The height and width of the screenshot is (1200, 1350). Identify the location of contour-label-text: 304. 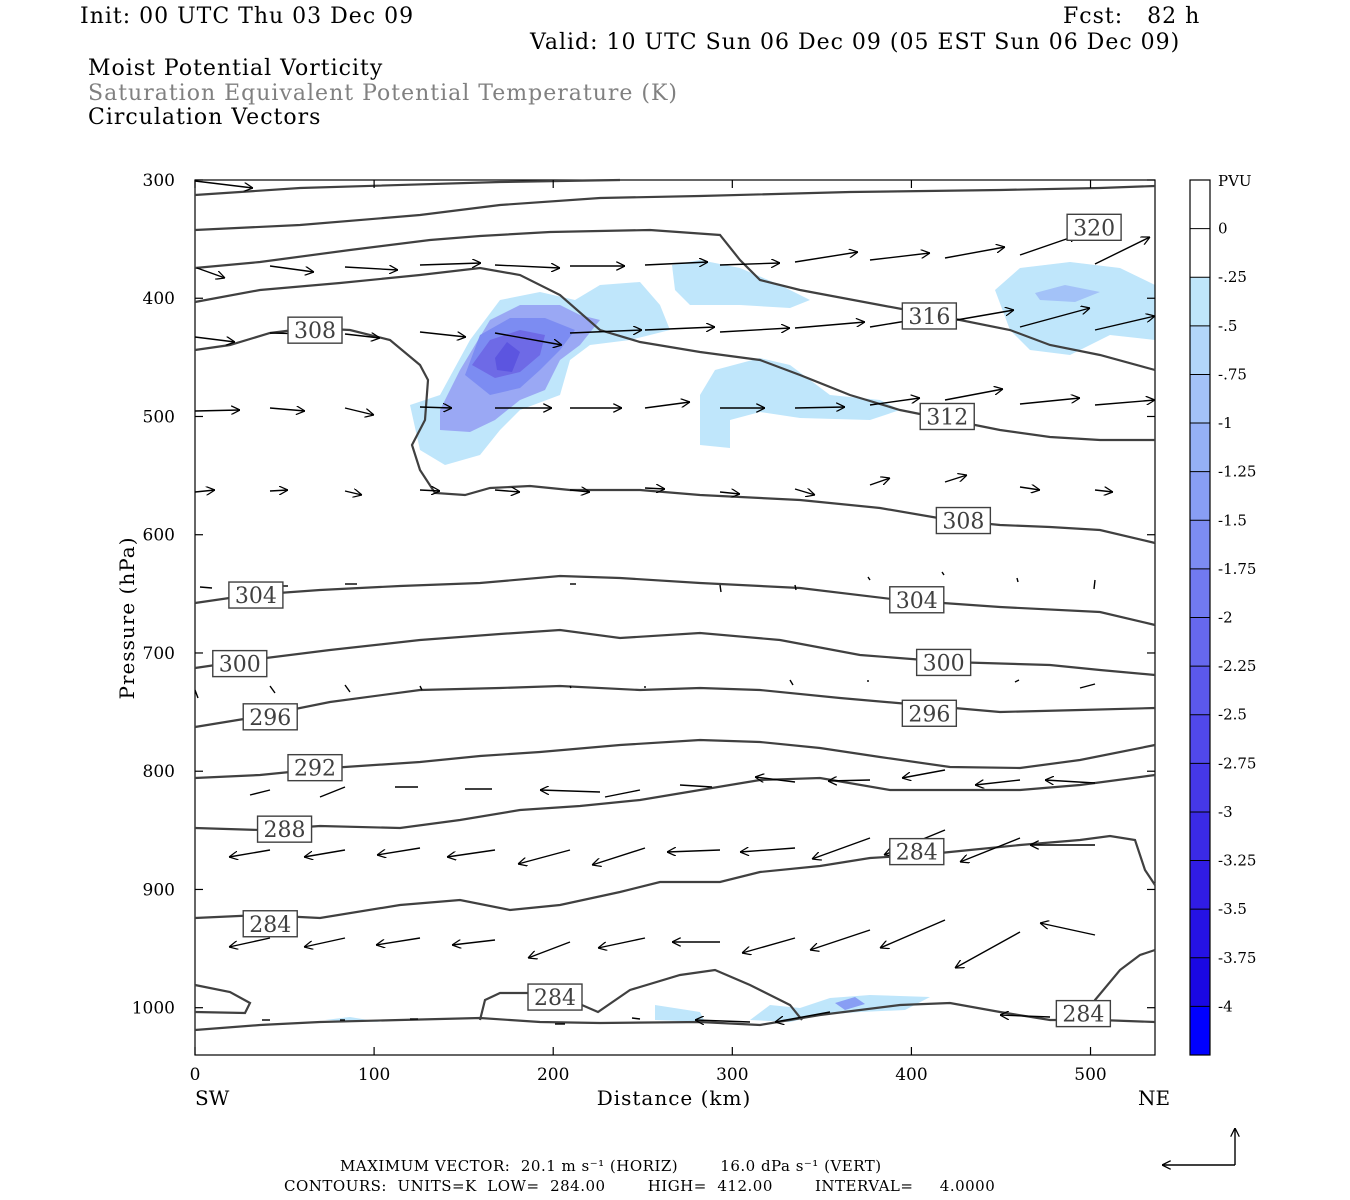
(256, 596).